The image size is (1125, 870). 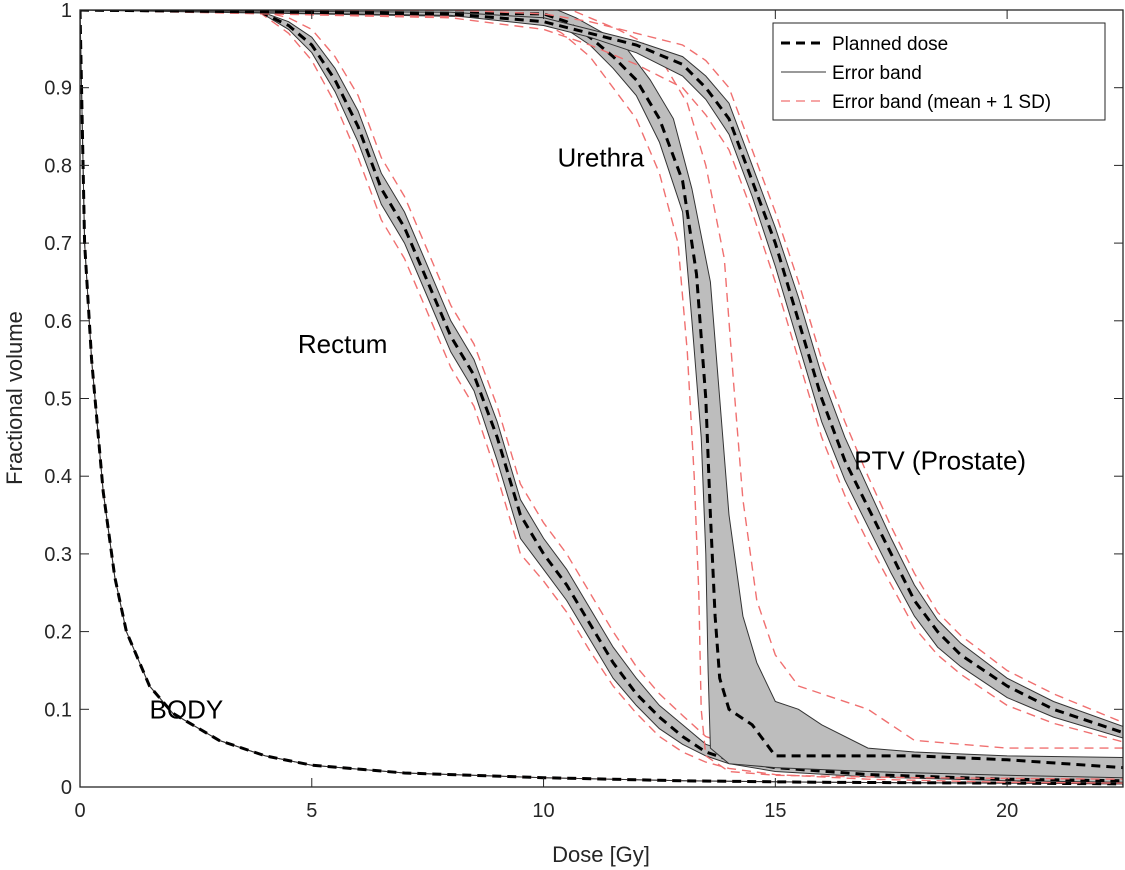 I want to click on y-tick-label: 0, so click(x=66, y=788).